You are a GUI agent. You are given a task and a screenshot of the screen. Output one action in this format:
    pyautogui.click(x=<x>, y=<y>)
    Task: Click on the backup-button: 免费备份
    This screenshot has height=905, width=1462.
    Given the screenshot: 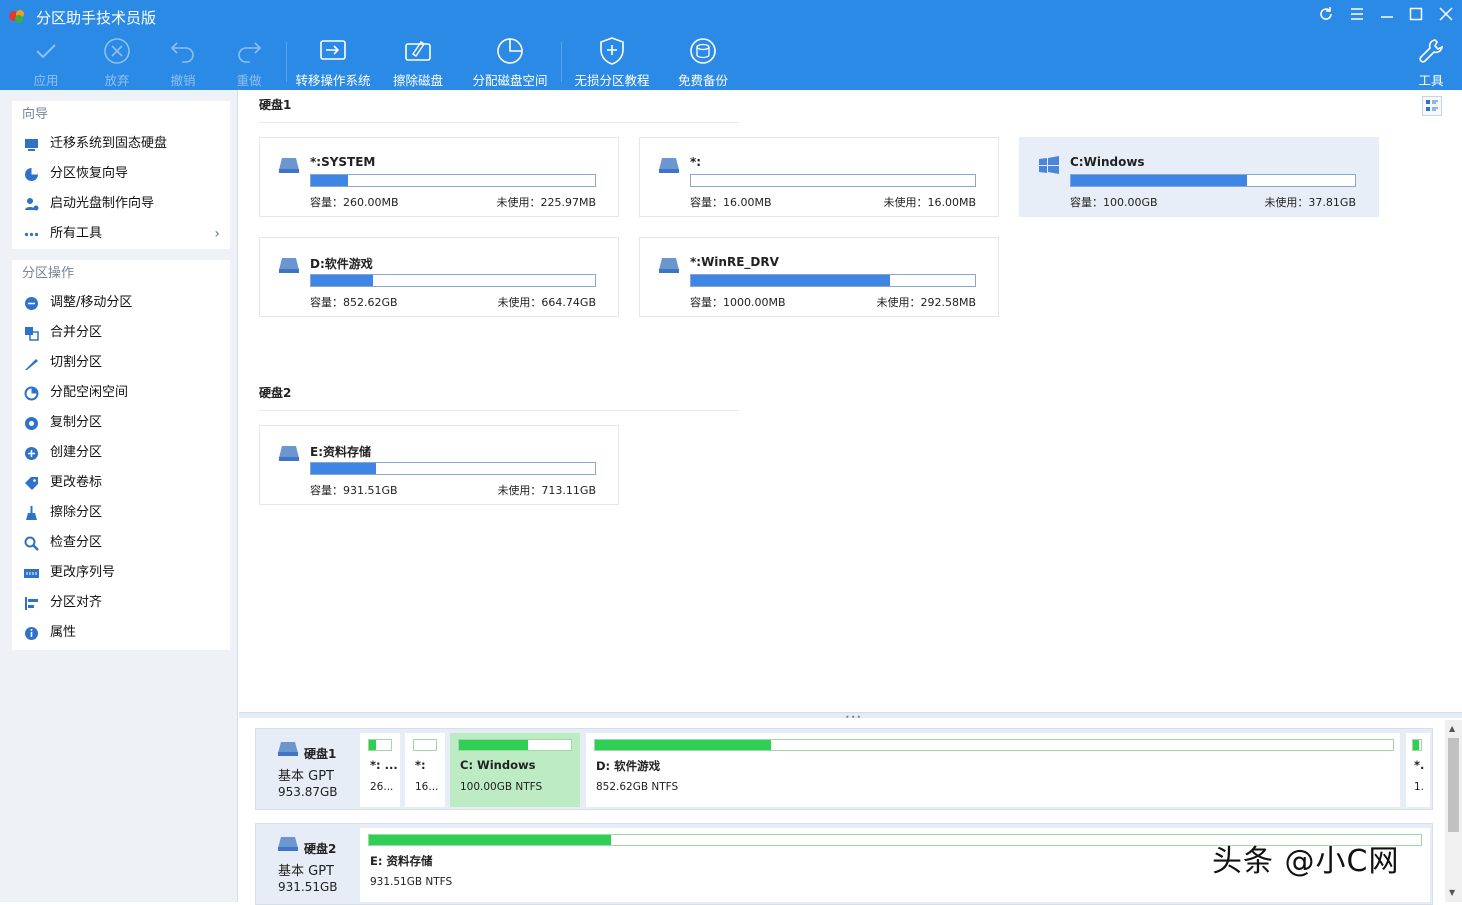 What is the action you would take?
    pyautogui.click(x=703, y=62)
    